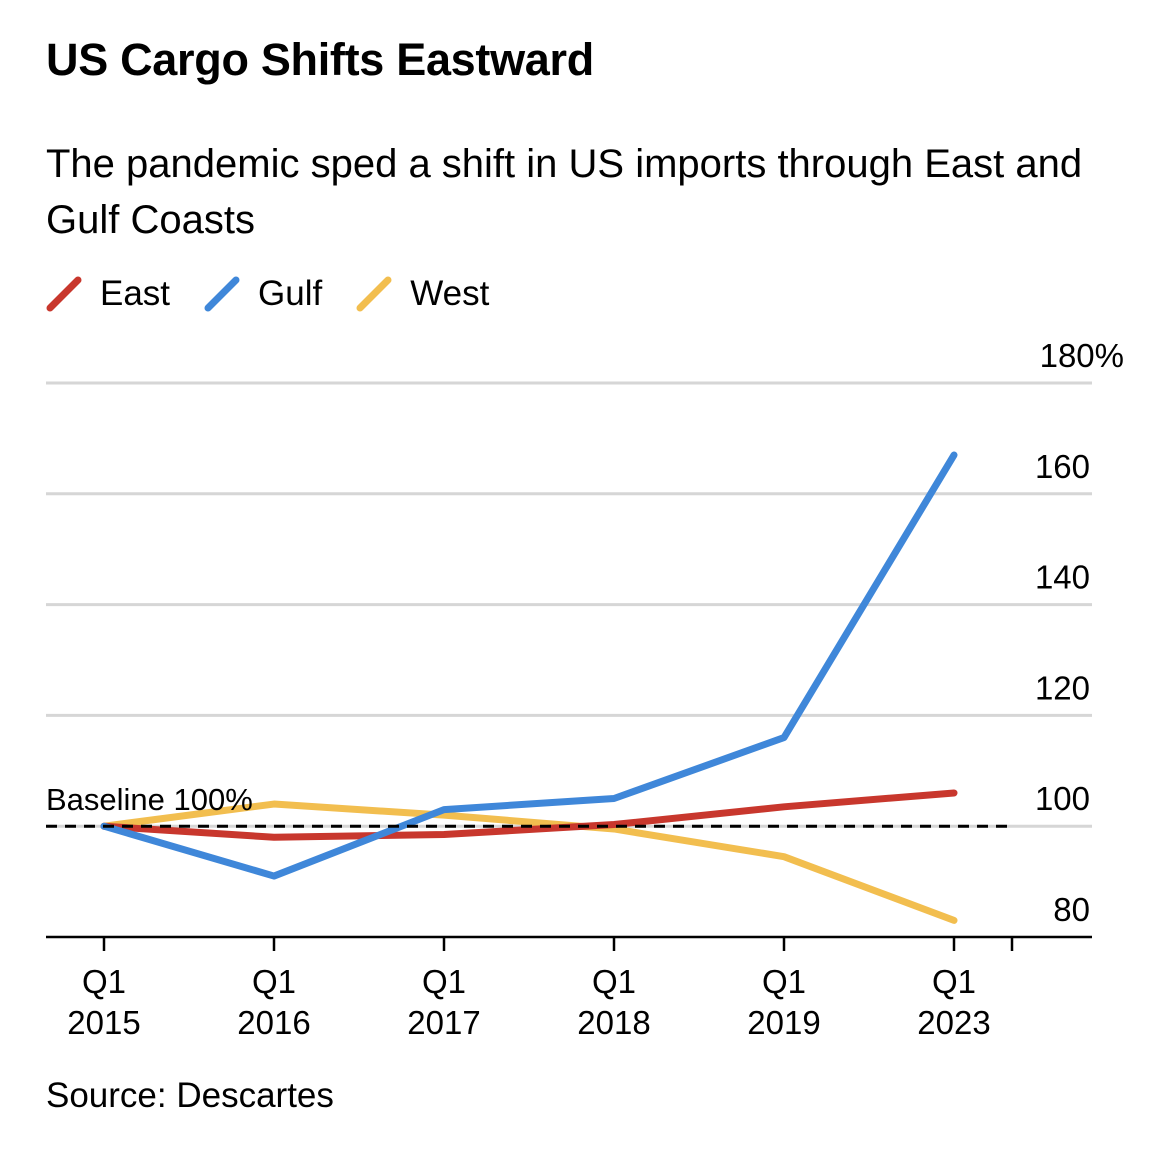 This screenshot has height=1167, width=1170. What do you see at coordinates (135, 293) in the screenshot?
I see `legend-label: East` at bounding box center [135, 293].